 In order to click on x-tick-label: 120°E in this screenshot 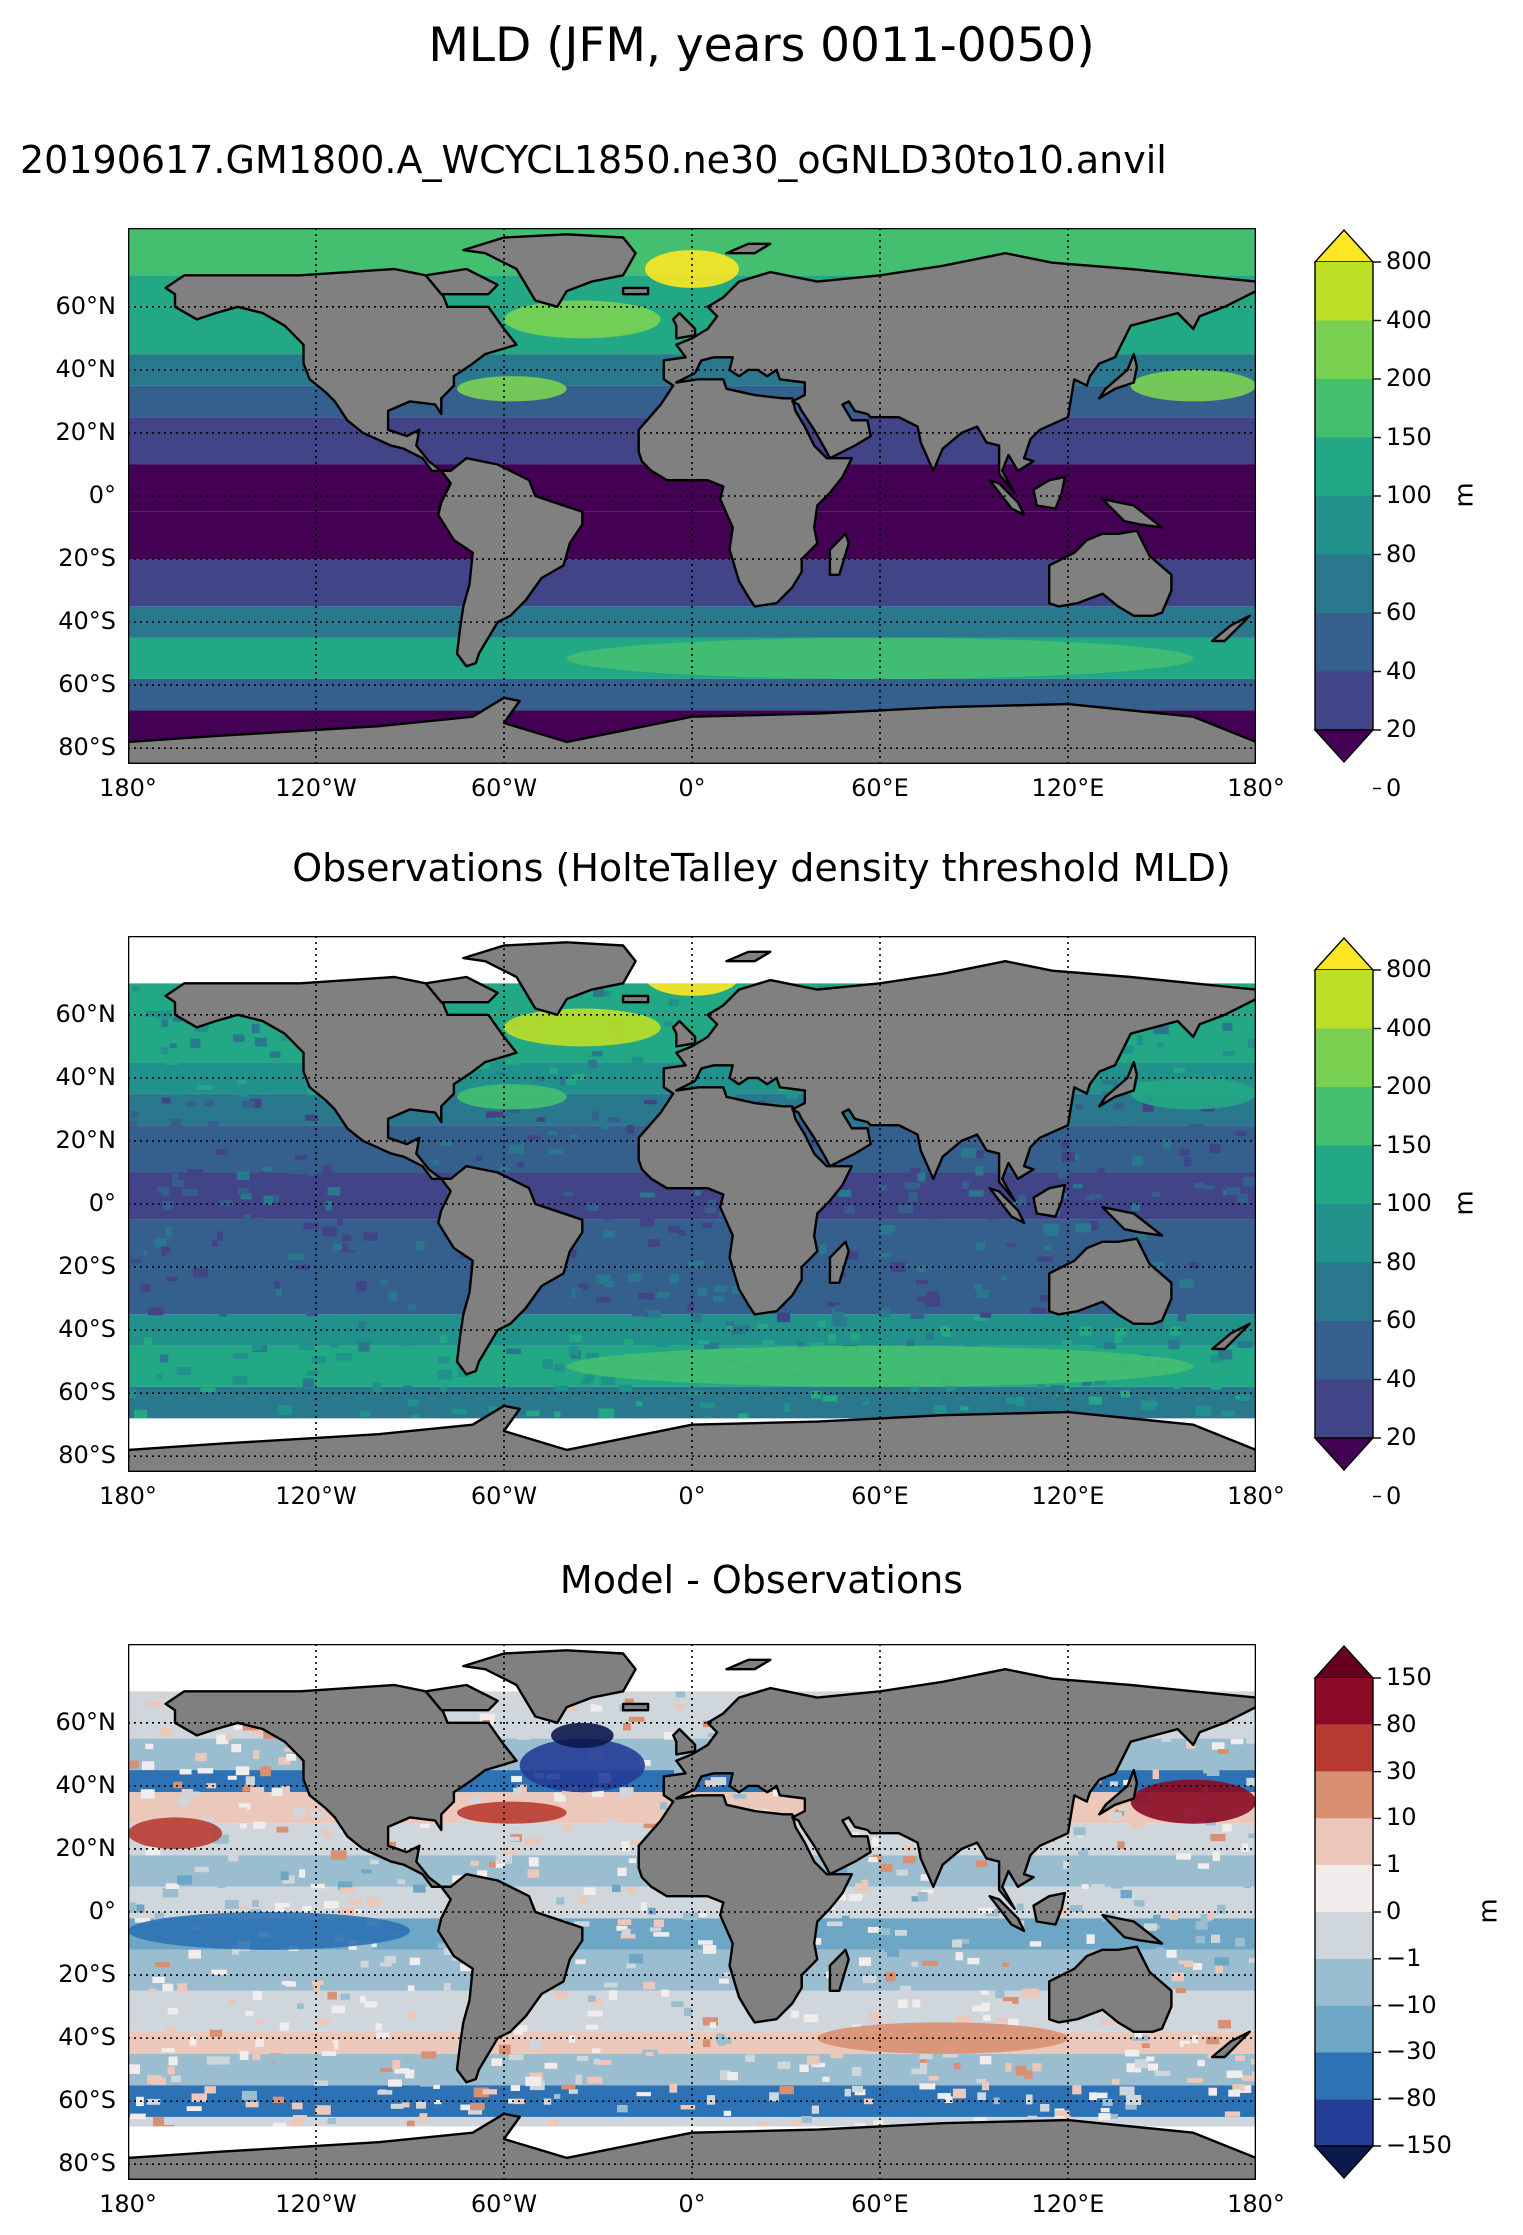, I will do `click(1068, 2204)`.